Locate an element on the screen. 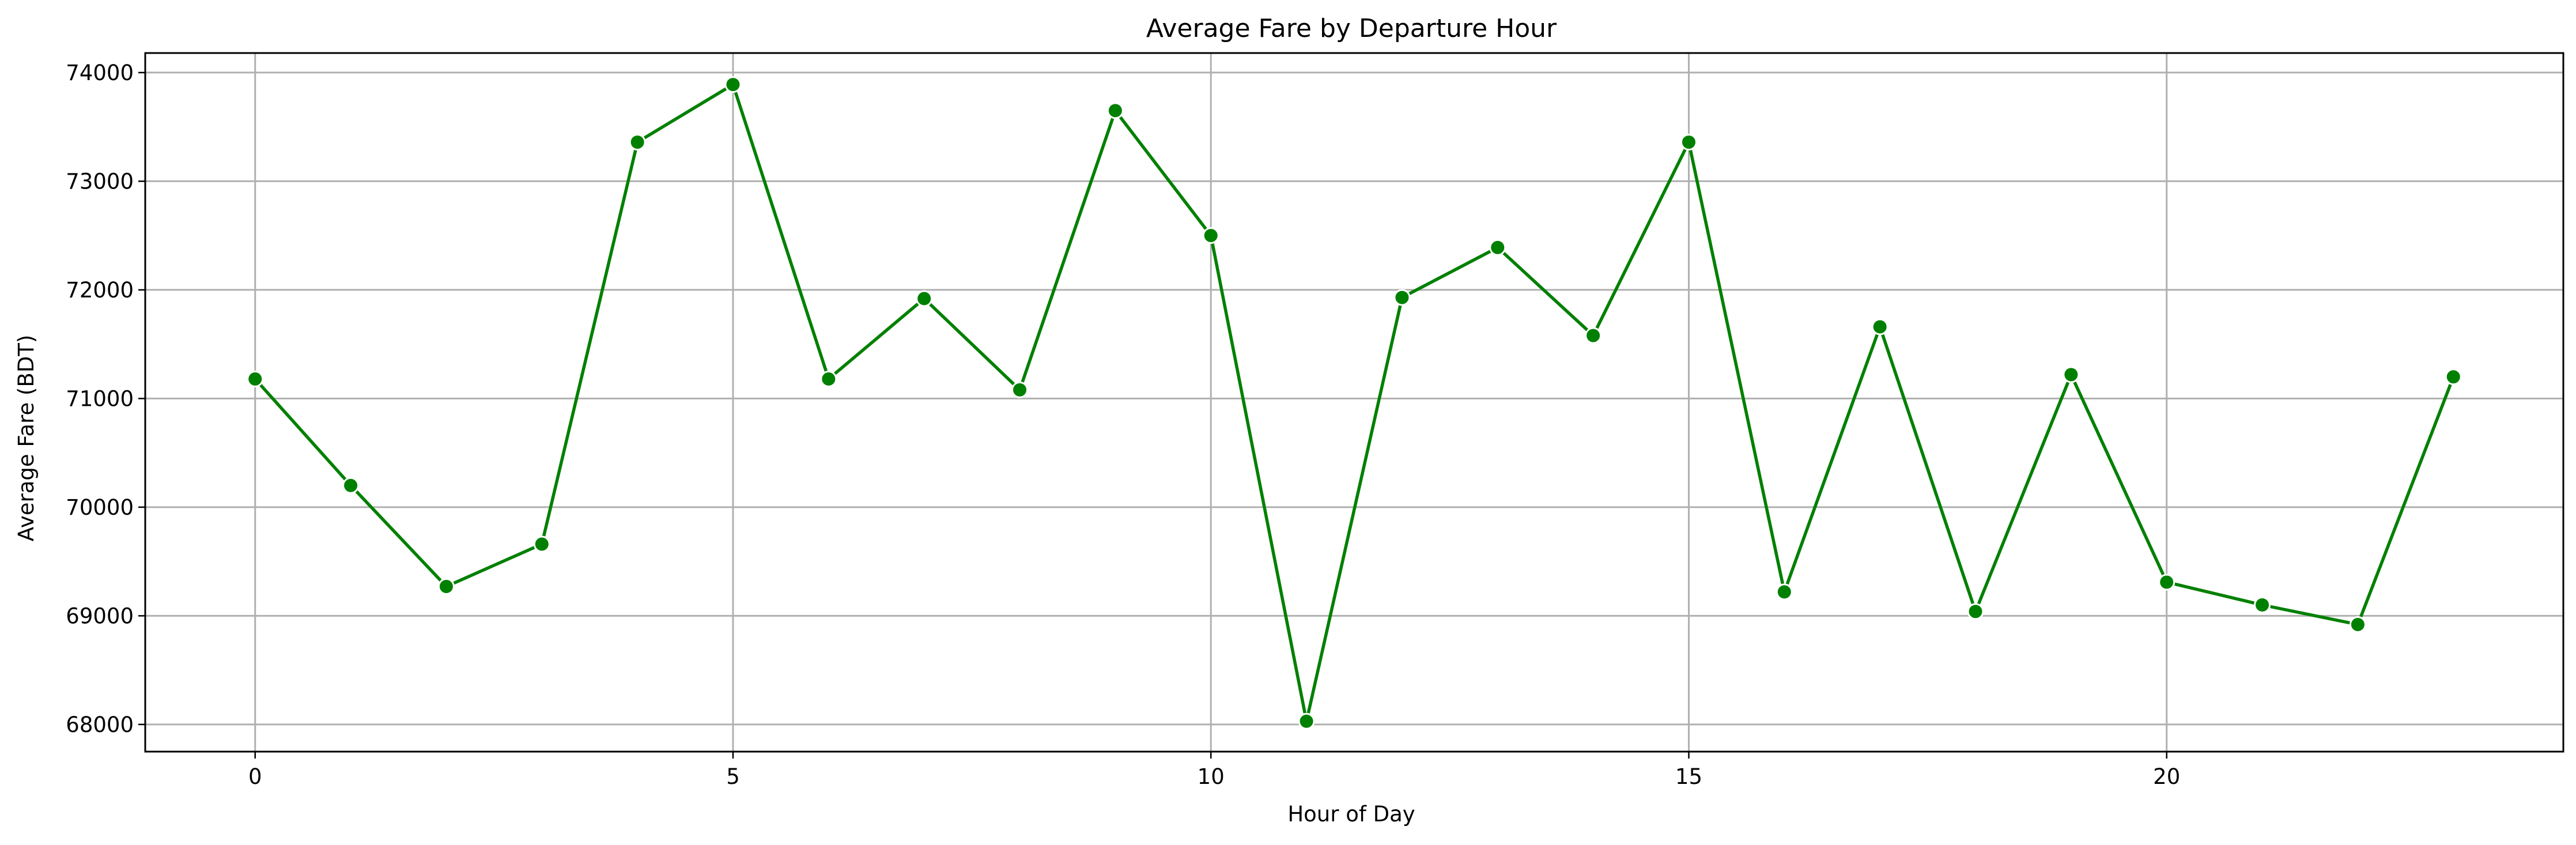 The width and height of the screenshot is (2576, 845). y-tick-label: 72000 is located at coordinates (100, 291).